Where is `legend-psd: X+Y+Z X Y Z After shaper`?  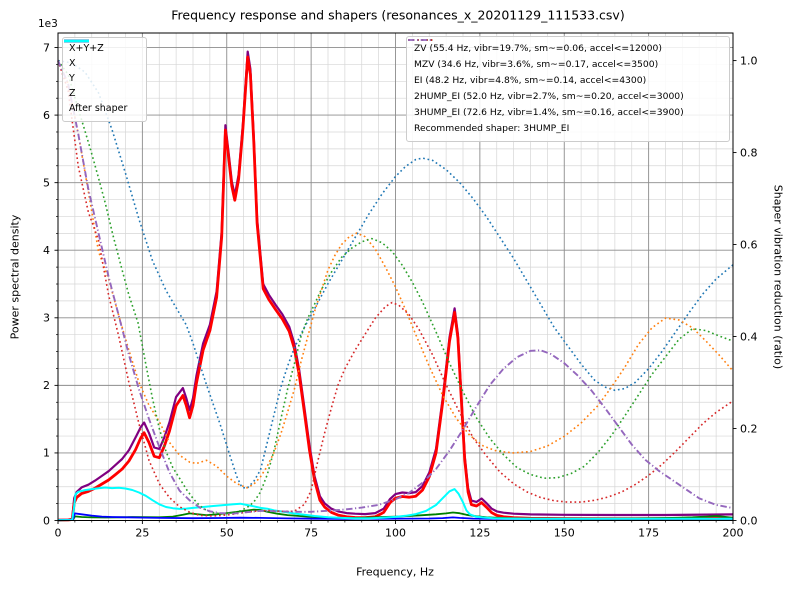
legend-psd: X+Y+Z X Y Z After shaper is located at coordinates (104, 79).